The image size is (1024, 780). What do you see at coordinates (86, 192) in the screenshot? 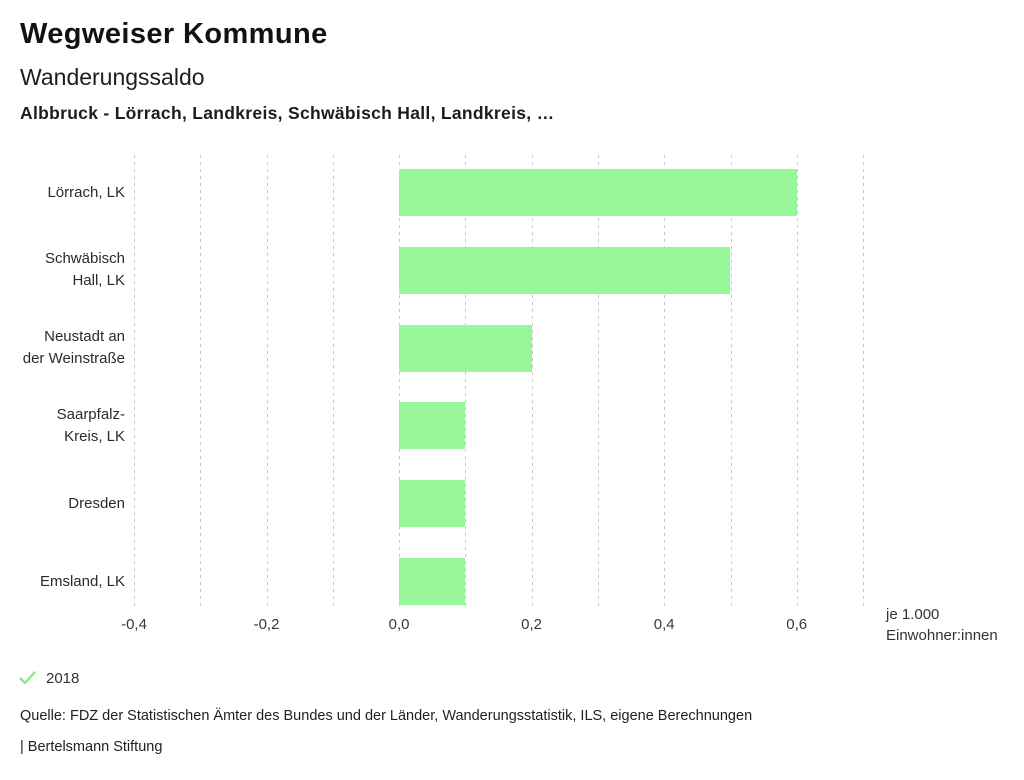
I see `category-label: Lörrach, LK` at bounding box center [86, 192].